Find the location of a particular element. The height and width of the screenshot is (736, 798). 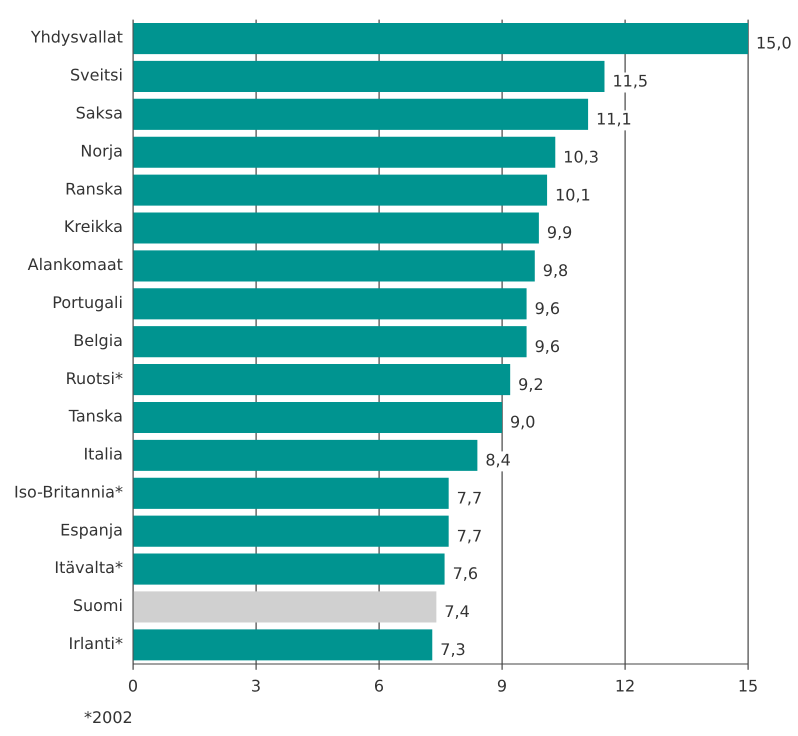

y-tick-label: Tanska is located at coordinates (95, 416).